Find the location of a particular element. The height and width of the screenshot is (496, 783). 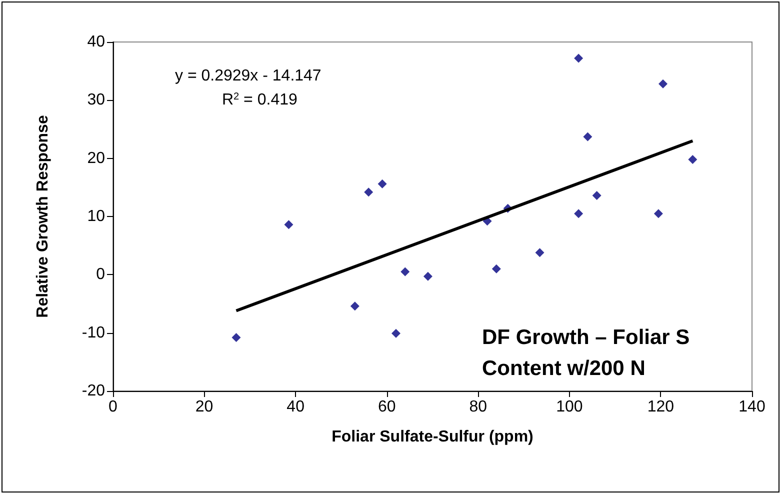

x-tick-label: 0 is located at coordinates (113, 407).